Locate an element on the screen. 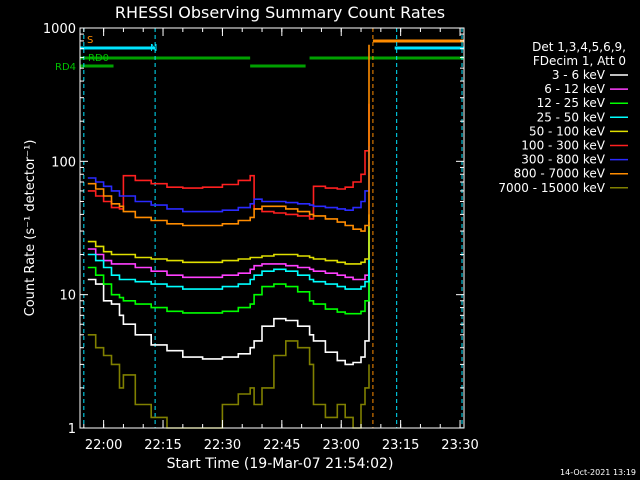 The height and width of the screenshot is (480, 640). legend-label-800-7000-kev: 800 - 7000 keV is located at coordinates (560, 174).